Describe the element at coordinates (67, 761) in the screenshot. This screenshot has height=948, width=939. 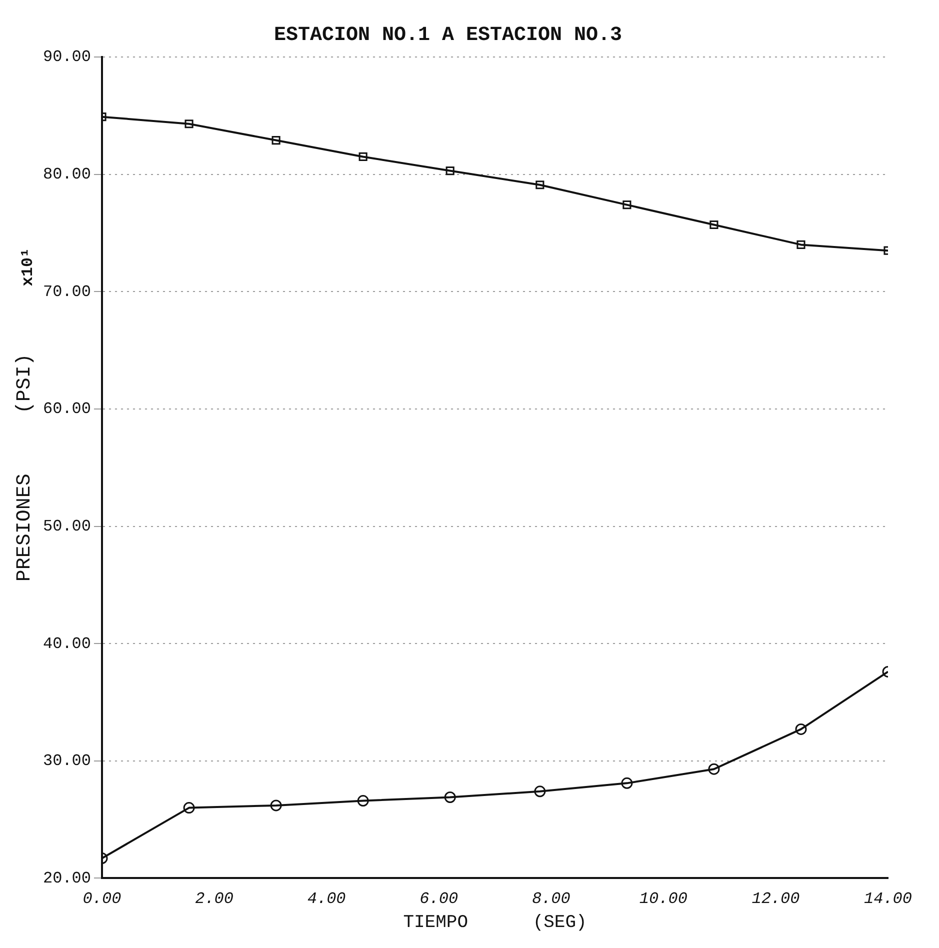
I see `y-tick-label: 30.00` at that location.